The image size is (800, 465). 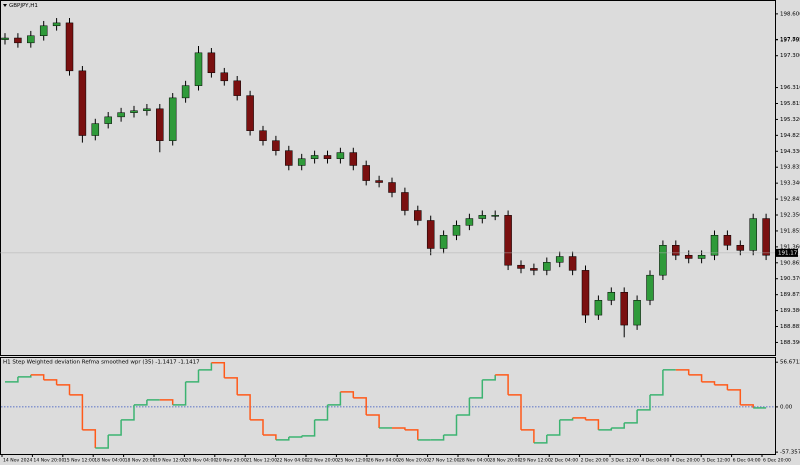 What do you see at coordinates (790, 14) in the screenshot?
I see `y-tick-label: 198.600` at bounding box center [790, 14].